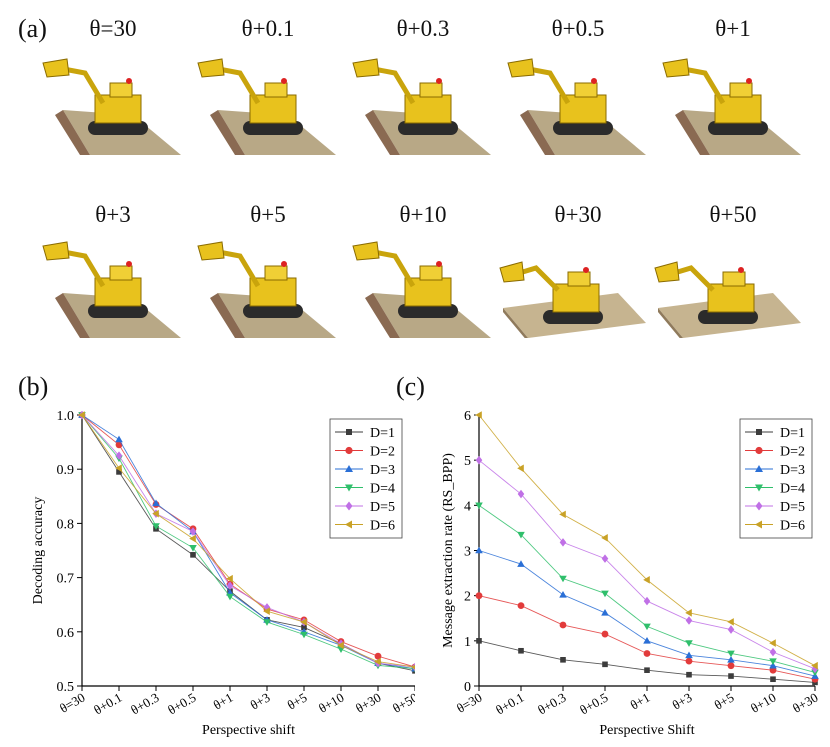  I want to click on x-axis-label: Perspective Shift, so click(646, 730).